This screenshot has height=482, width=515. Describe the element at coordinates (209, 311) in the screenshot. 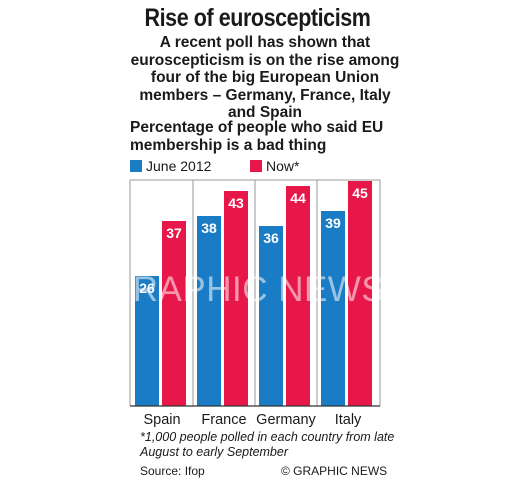

I see `bar-june-france` at that location.